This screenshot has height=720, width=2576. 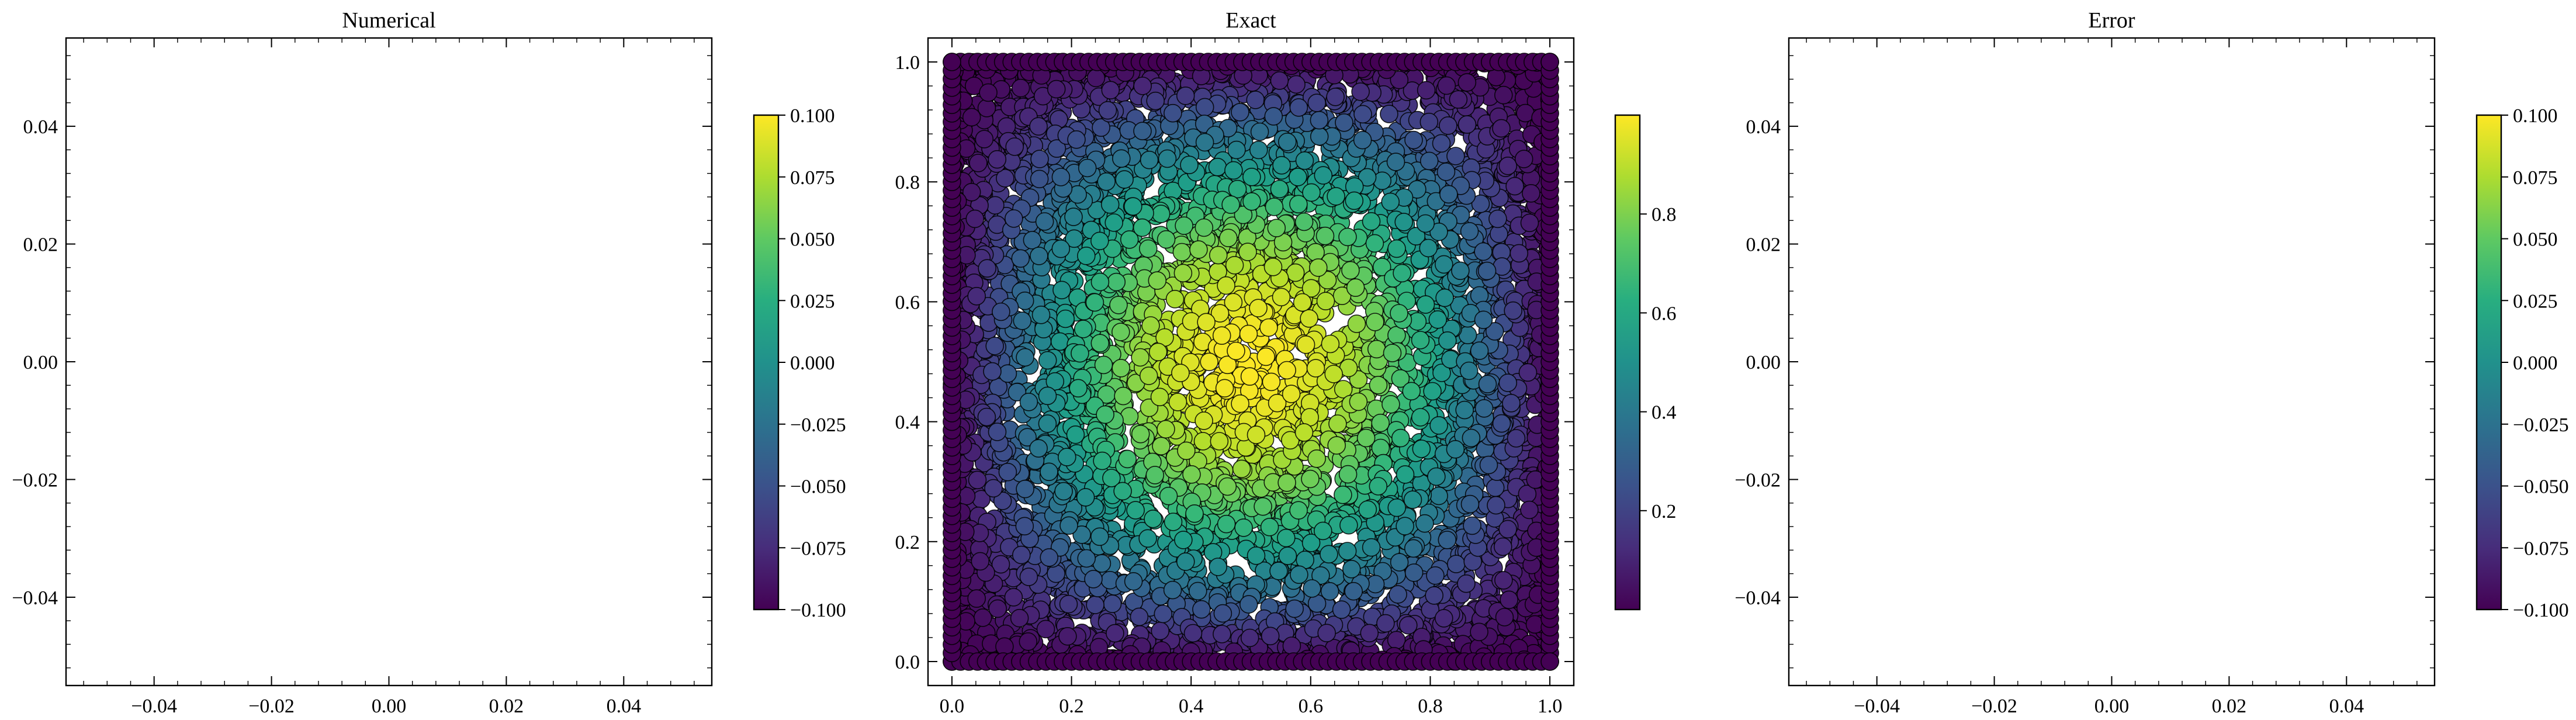 I want to click on colorbar-tick-label: −0.050, so click(x=818, y=487).